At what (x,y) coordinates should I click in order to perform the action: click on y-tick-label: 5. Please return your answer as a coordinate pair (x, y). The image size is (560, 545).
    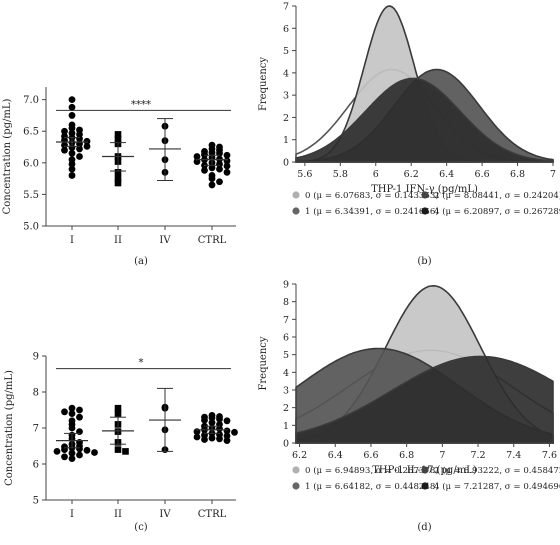
    Looking at the image, I should click on (286, 355).